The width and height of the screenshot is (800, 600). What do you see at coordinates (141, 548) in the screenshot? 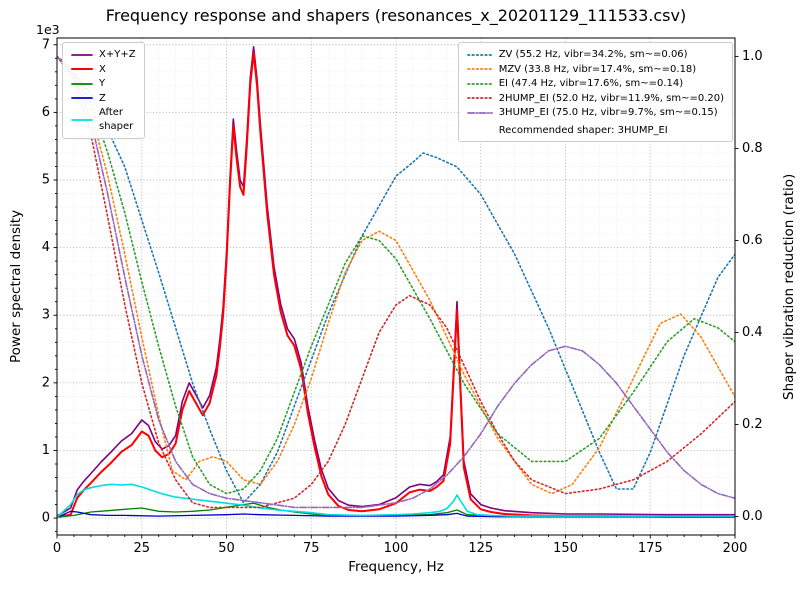
I see `x-tick-label: 25` at bounding box center [141, 548].